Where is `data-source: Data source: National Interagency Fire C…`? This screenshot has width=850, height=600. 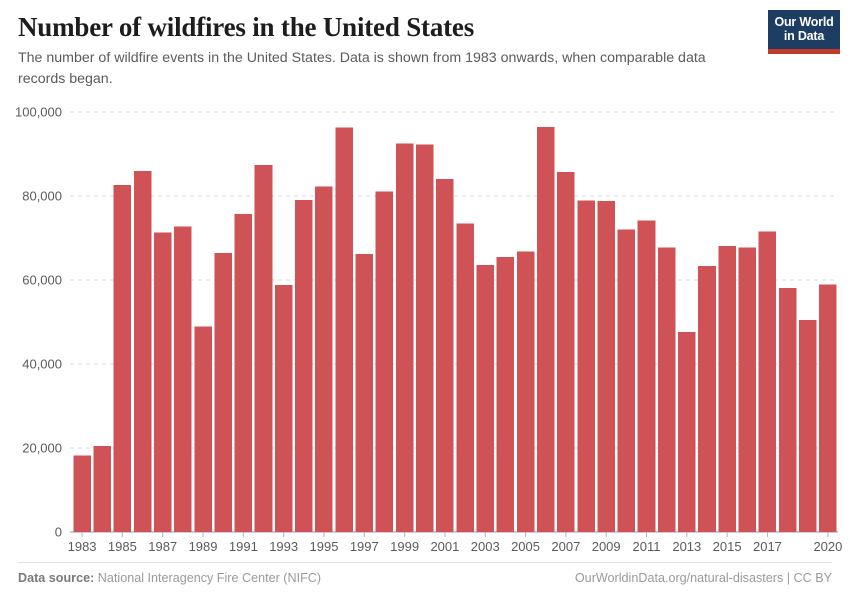 data-source: Data source: National Interagency Fire C… is located at coordinates (169, 578).